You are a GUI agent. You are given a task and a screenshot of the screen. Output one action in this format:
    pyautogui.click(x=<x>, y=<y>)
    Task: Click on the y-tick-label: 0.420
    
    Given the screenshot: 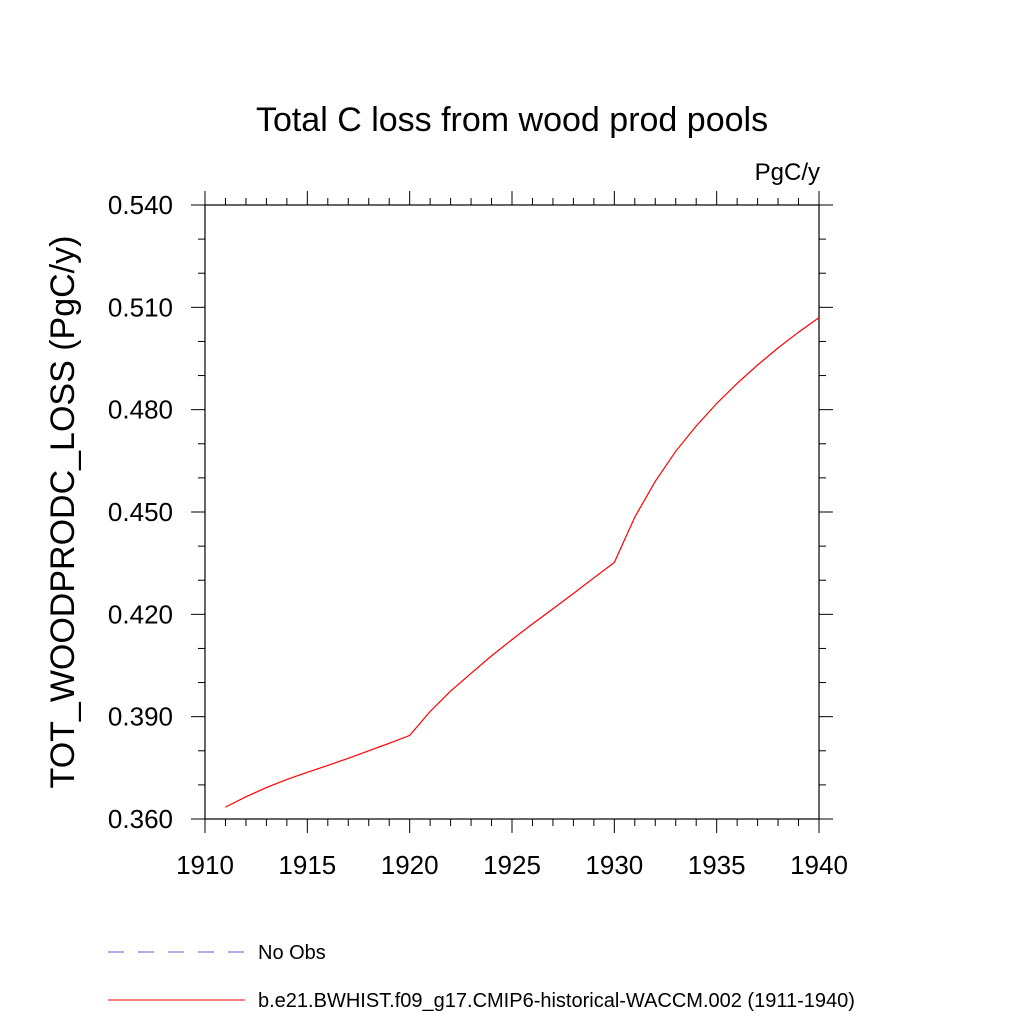 What is the action you would take?
    pyautogui.click(x=140, y=614)
    